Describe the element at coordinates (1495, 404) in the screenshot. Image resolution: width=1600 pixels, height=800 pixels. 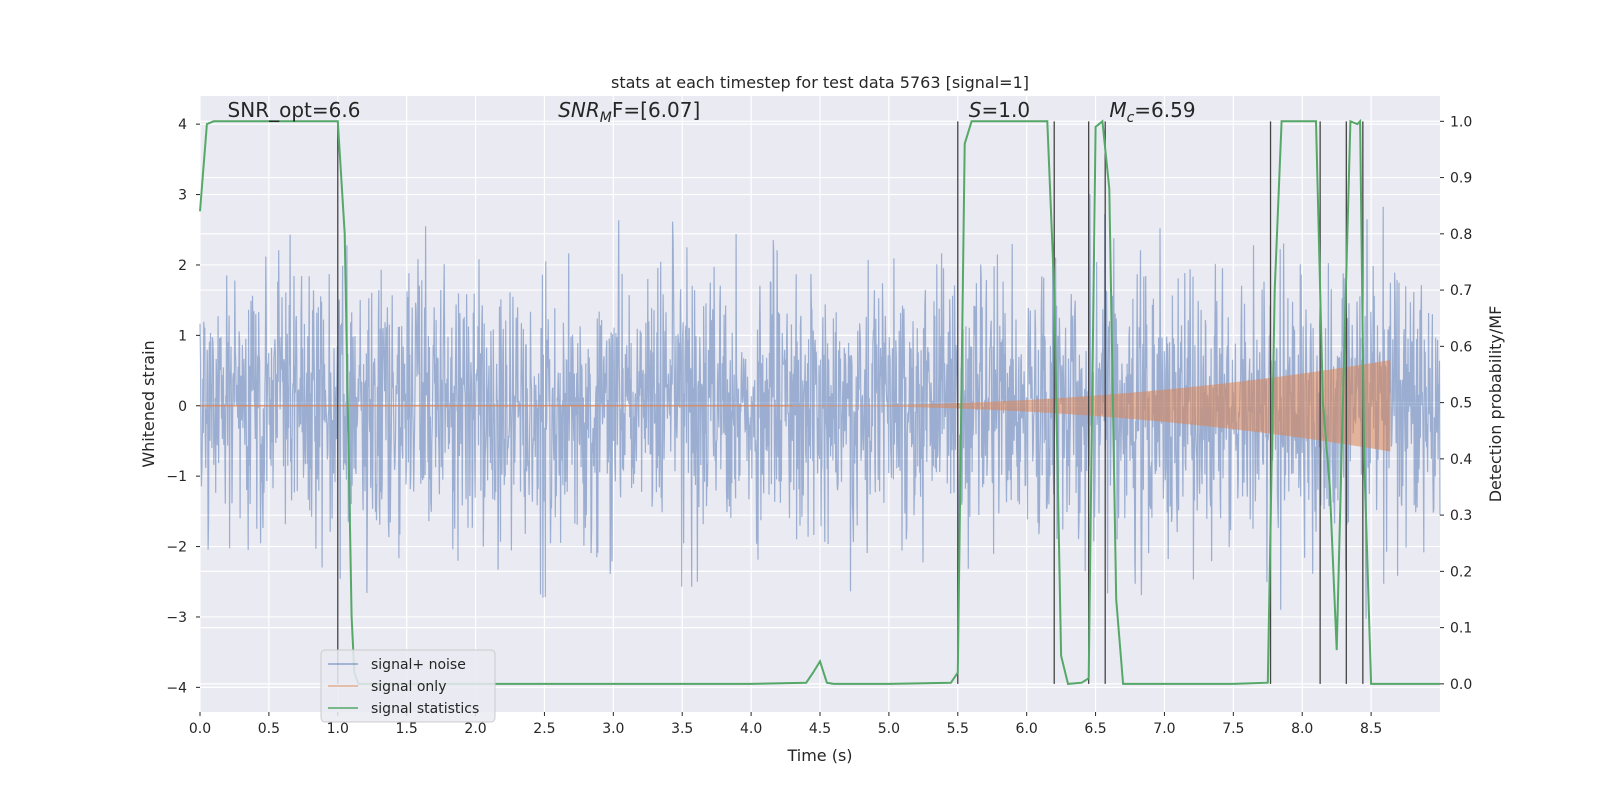
I see `right-y-axis-label: Detection probability/MF` at that location.